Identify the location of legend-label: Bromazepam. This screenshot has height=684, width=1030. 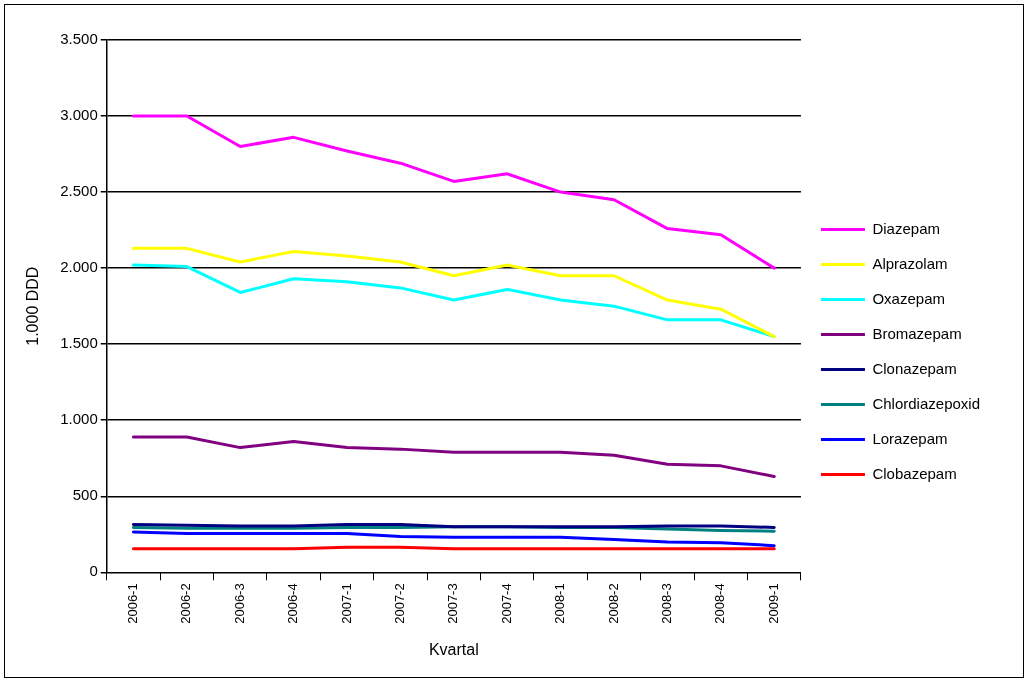
(917, 333).